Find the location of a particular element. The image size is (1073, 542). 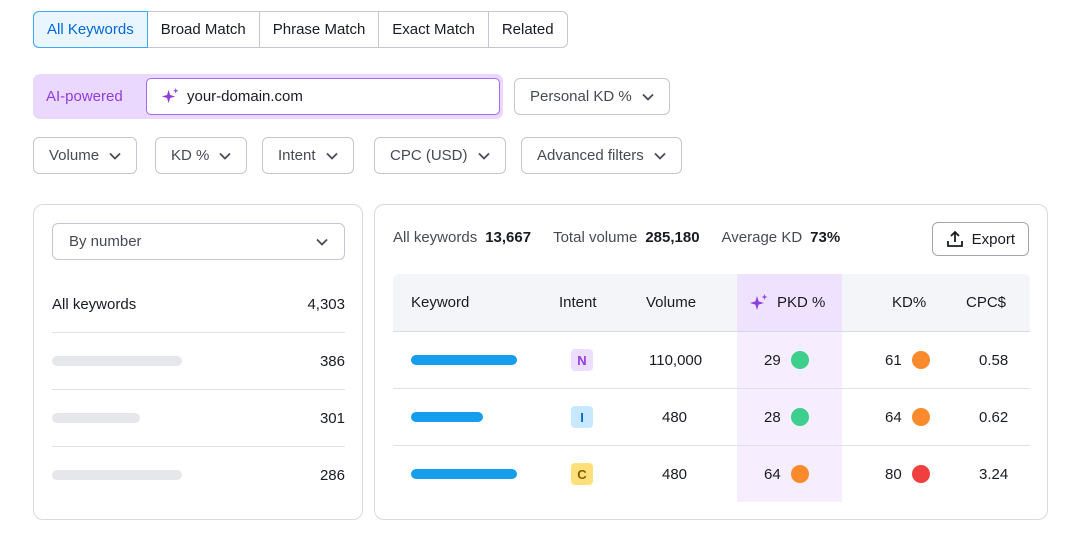

table-header: Keyword Intent Volume PKD % KD% CPC$ is located at coordinates (711, 302).